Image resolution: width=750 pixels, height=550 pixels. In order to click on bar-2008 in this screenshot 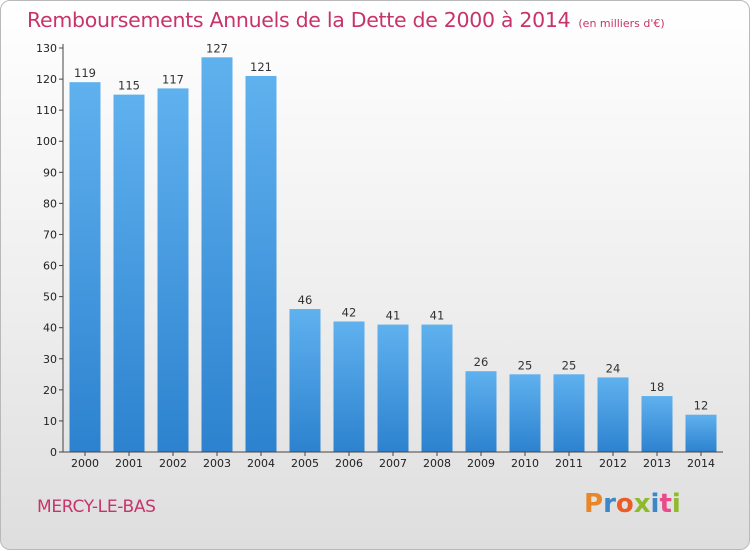, I will do `click(437, 388)`.